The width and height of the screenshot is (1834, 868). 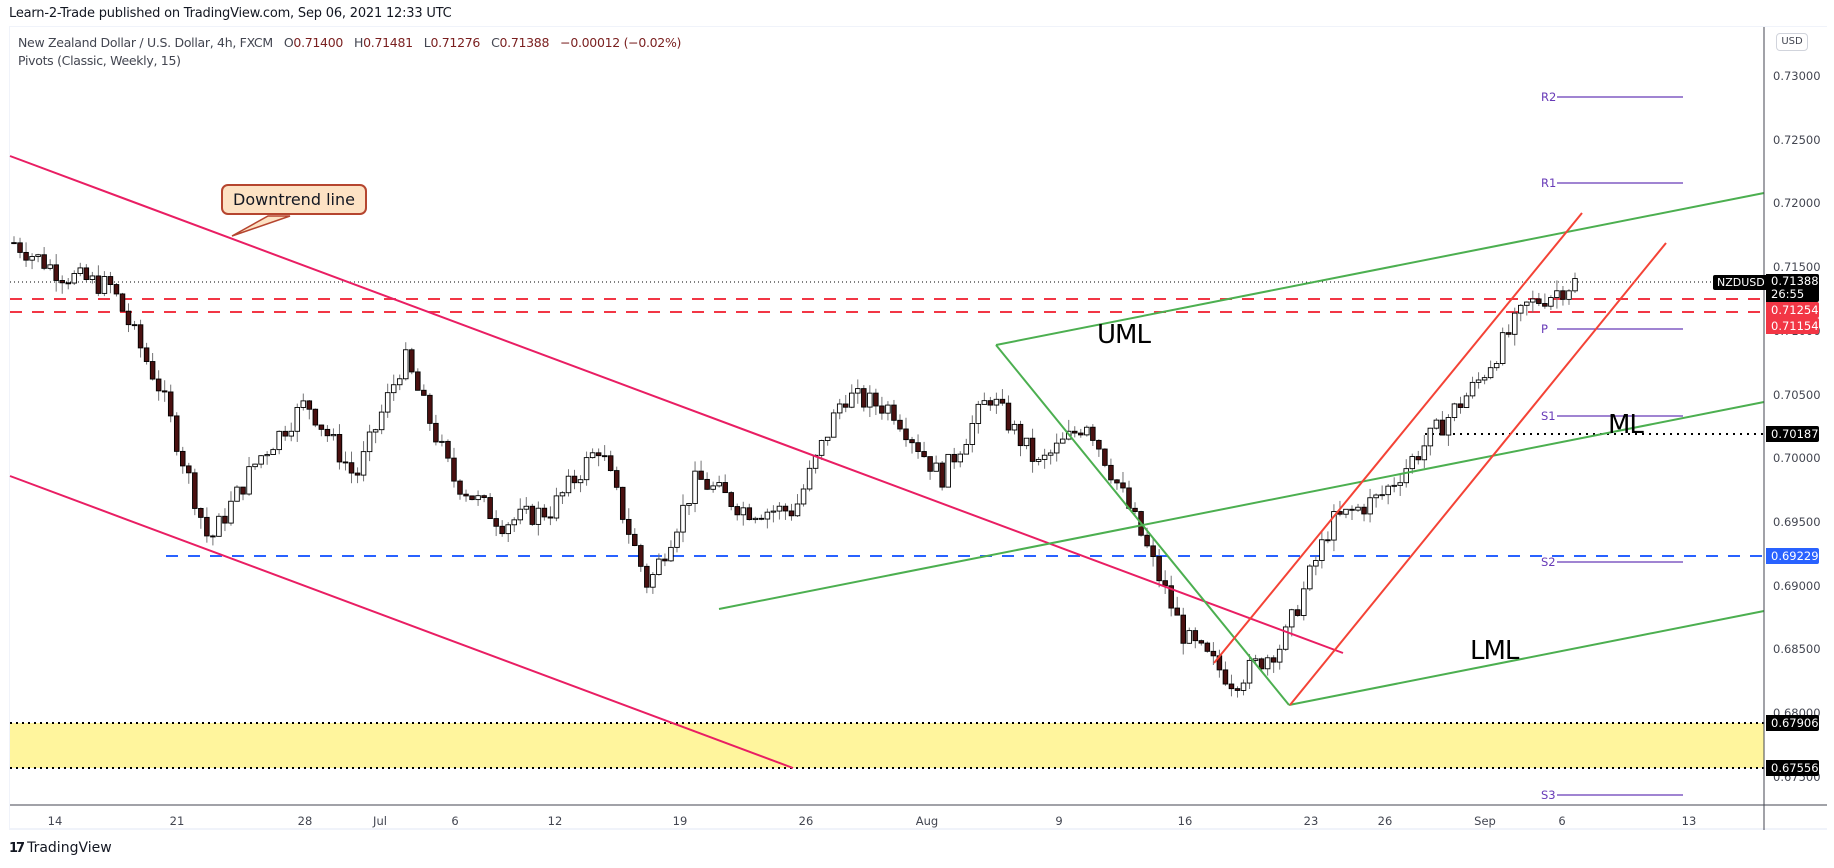 I want to click on ml-label: ML, so click(x=1626, y=425).